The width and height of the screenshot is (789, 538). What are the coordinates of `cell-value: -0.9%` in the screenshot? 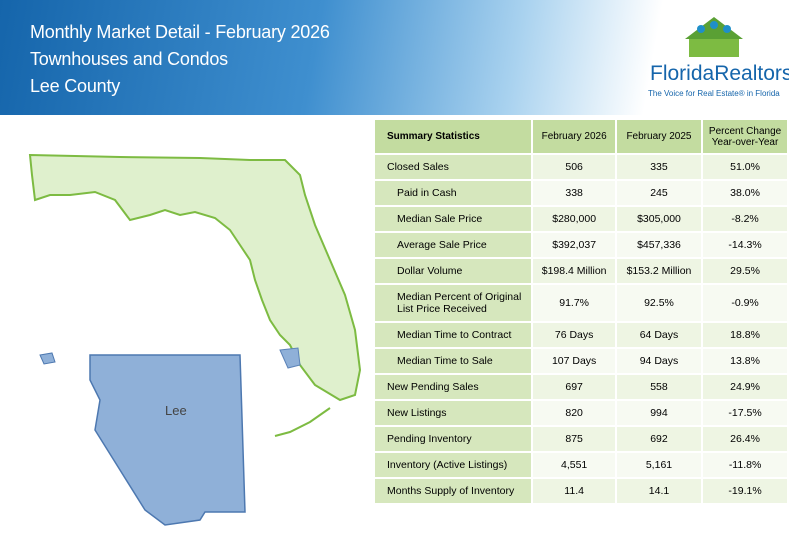 It's located at (745, 303).